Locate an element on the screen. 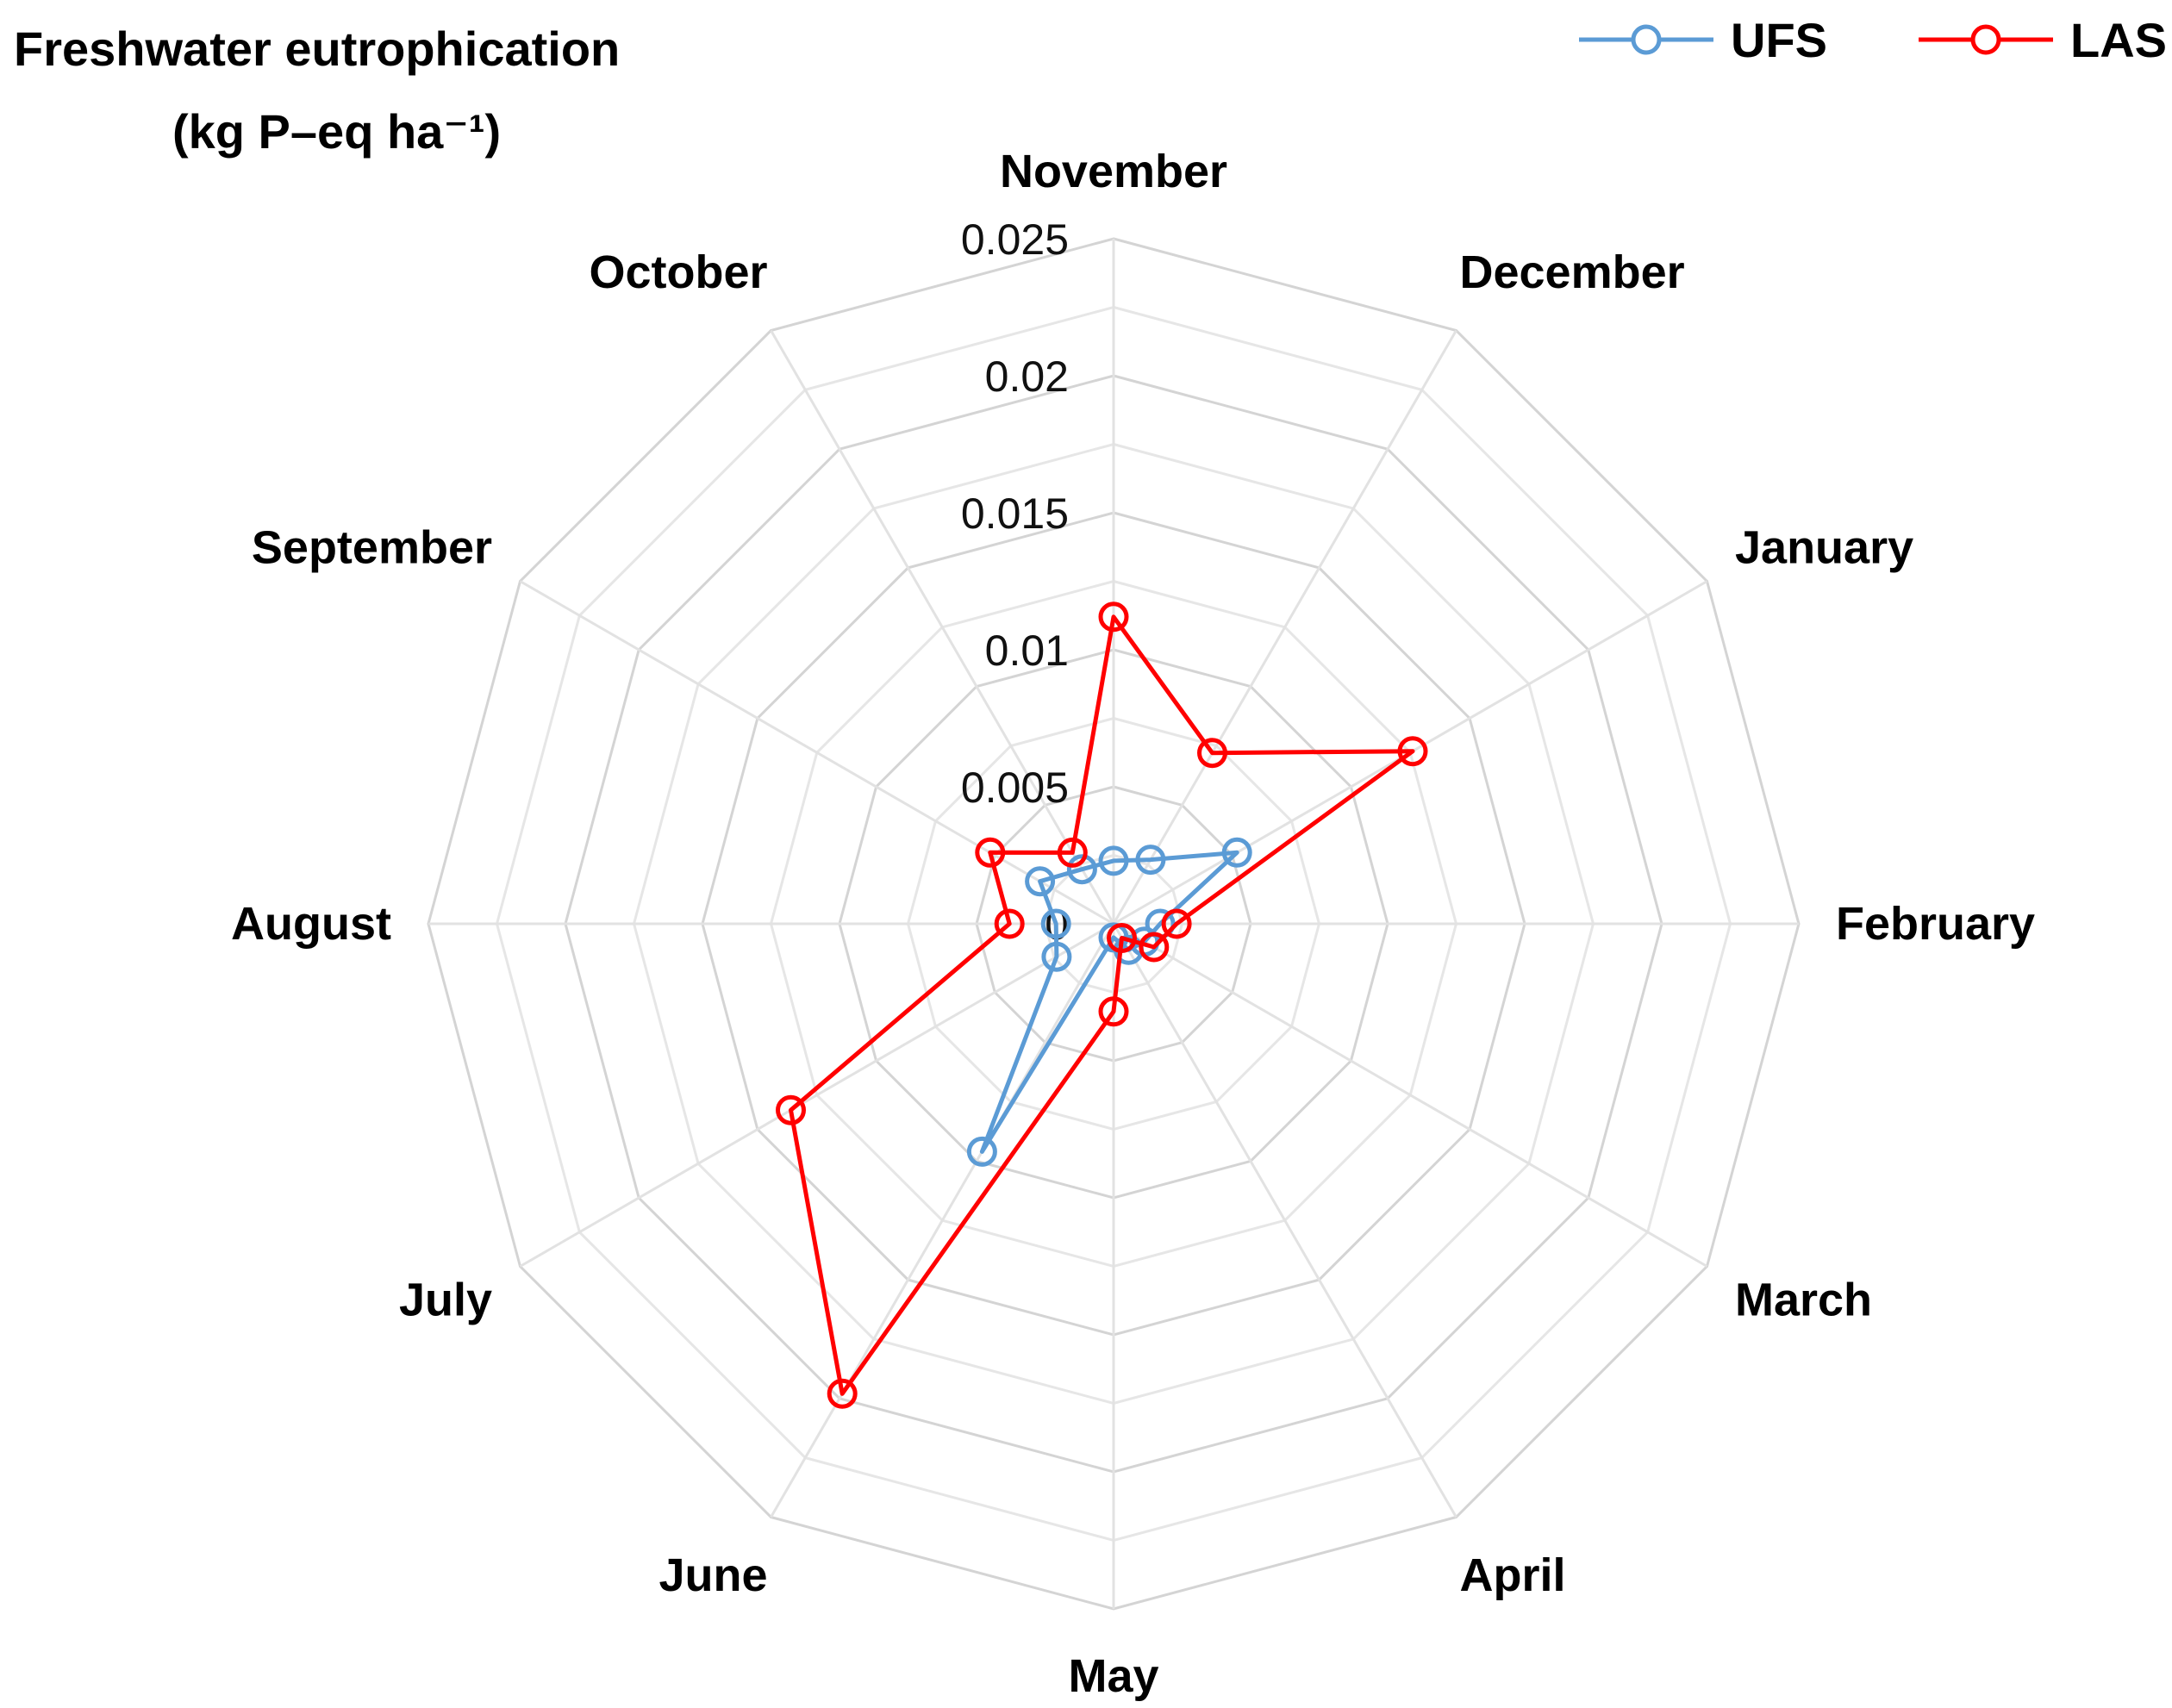  legend-label: UFS is located at coordinates (1779, 40).